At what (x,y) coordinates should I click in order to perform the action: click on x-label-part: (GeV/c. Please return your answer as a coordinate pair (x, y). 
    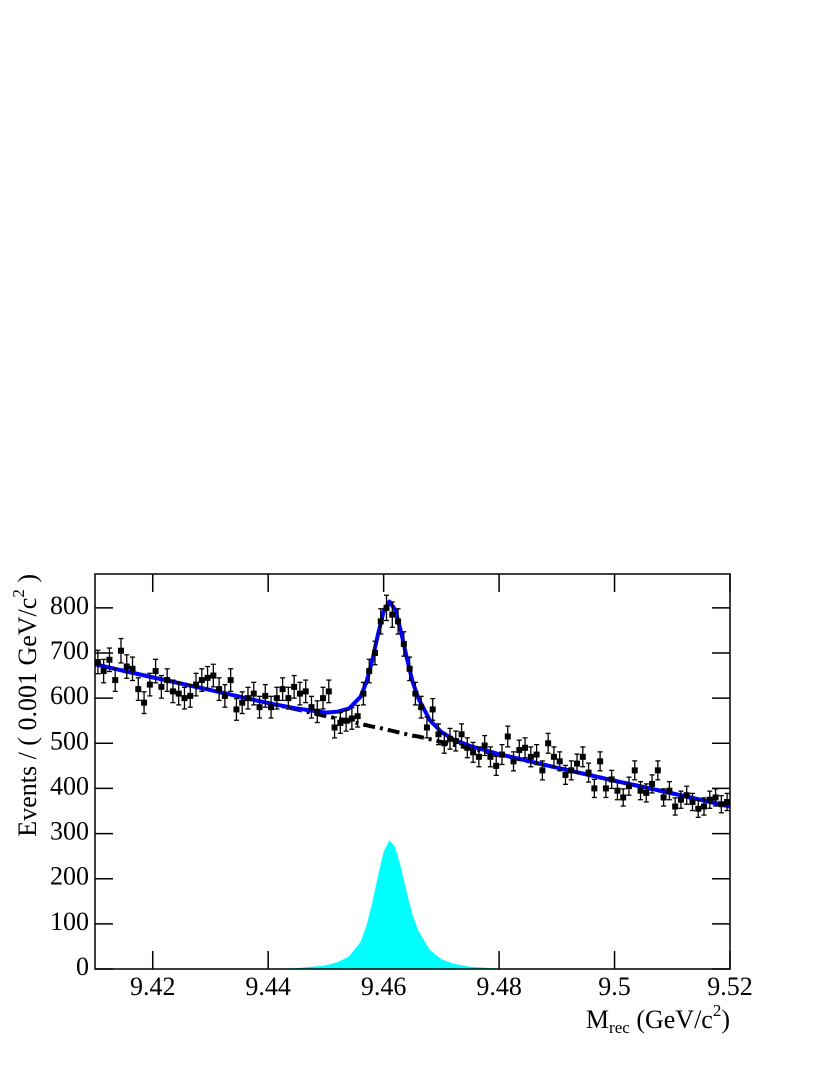
    Looking at the image, I should click on (671, 1019).